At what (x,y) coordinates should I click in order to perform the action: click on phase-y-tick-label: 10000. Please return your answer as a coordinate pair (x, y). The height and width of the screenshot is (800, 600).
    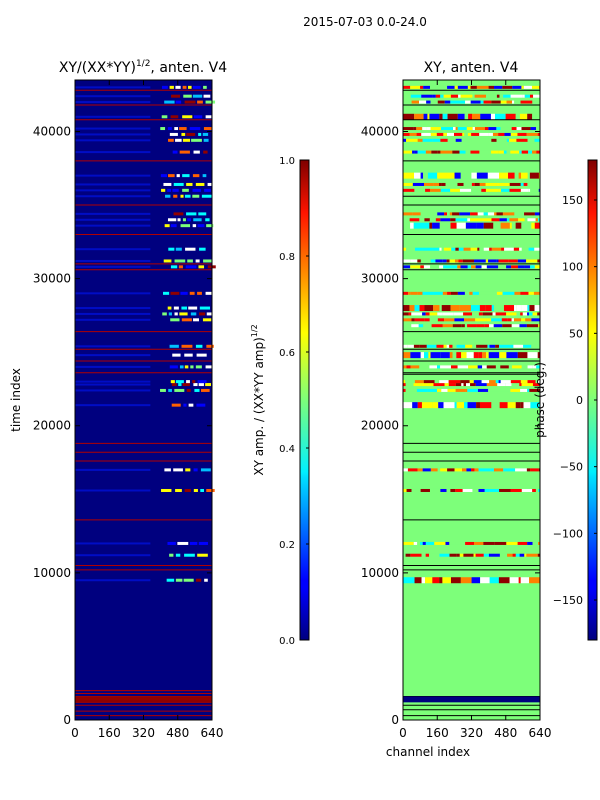
    Looking at the image, I should click on (380, 573).